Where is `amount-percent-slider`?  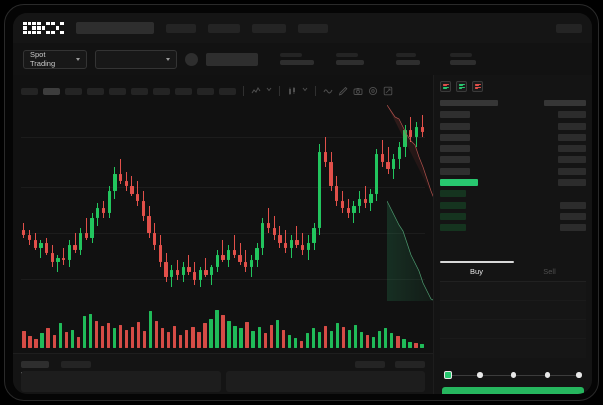 amount-percent-slider is located at coordinates (513, 375).